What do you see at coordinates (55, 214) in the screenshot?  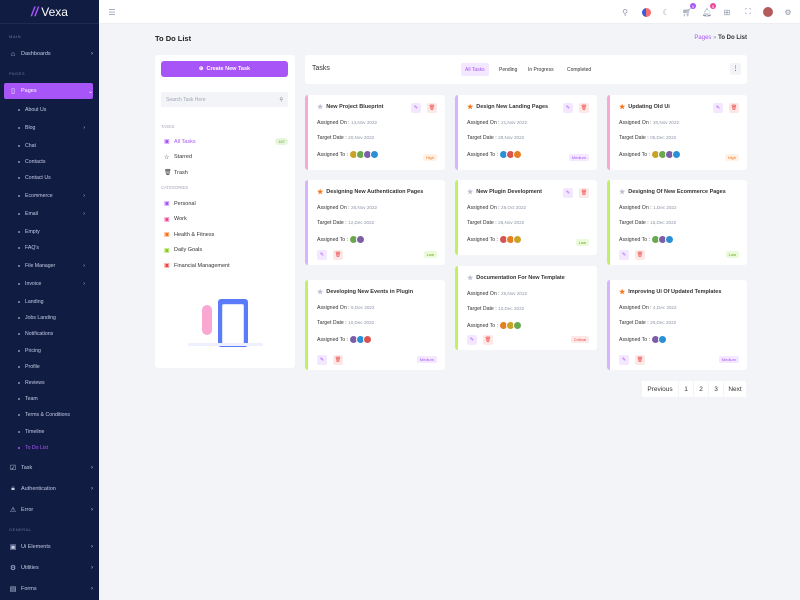 I see `sidebar-subitem: Email ›` at bounding box center [55, 214].